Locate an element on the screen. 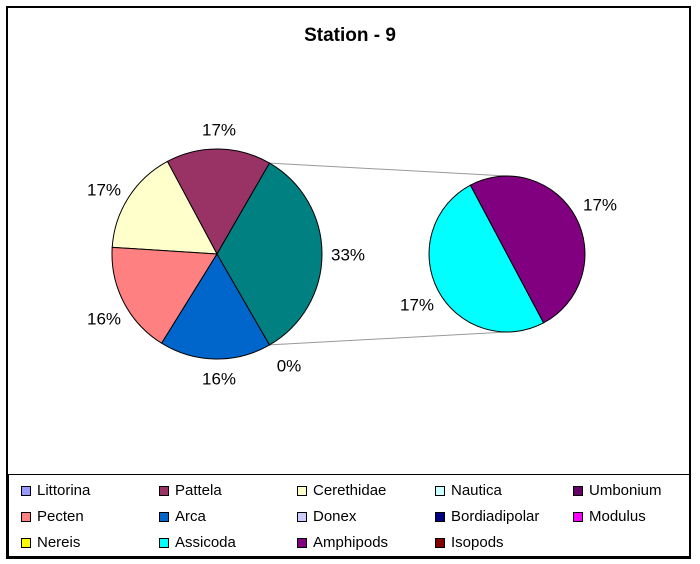 This screenshot has width=700, height=564. legend-item-assicoda: Assicoda is located at coordinates (197, 542).